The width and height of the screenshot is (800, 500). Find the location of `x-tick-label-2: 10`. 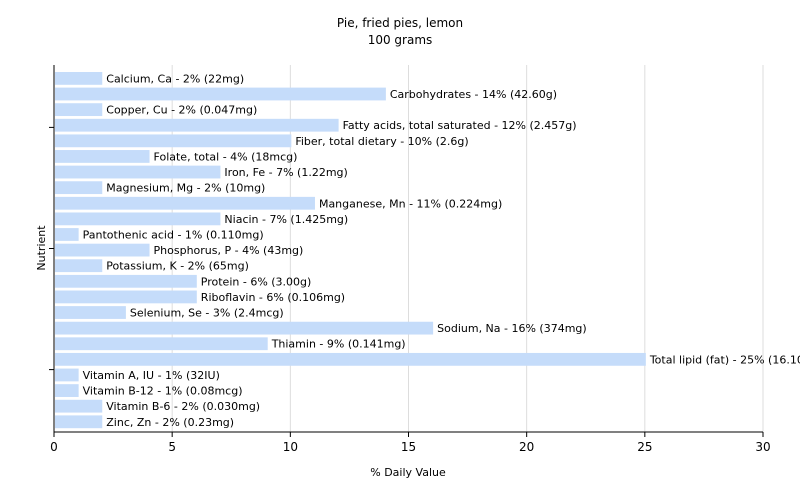

x-tick-label-2: 10 is located at coordinates (290, 447).